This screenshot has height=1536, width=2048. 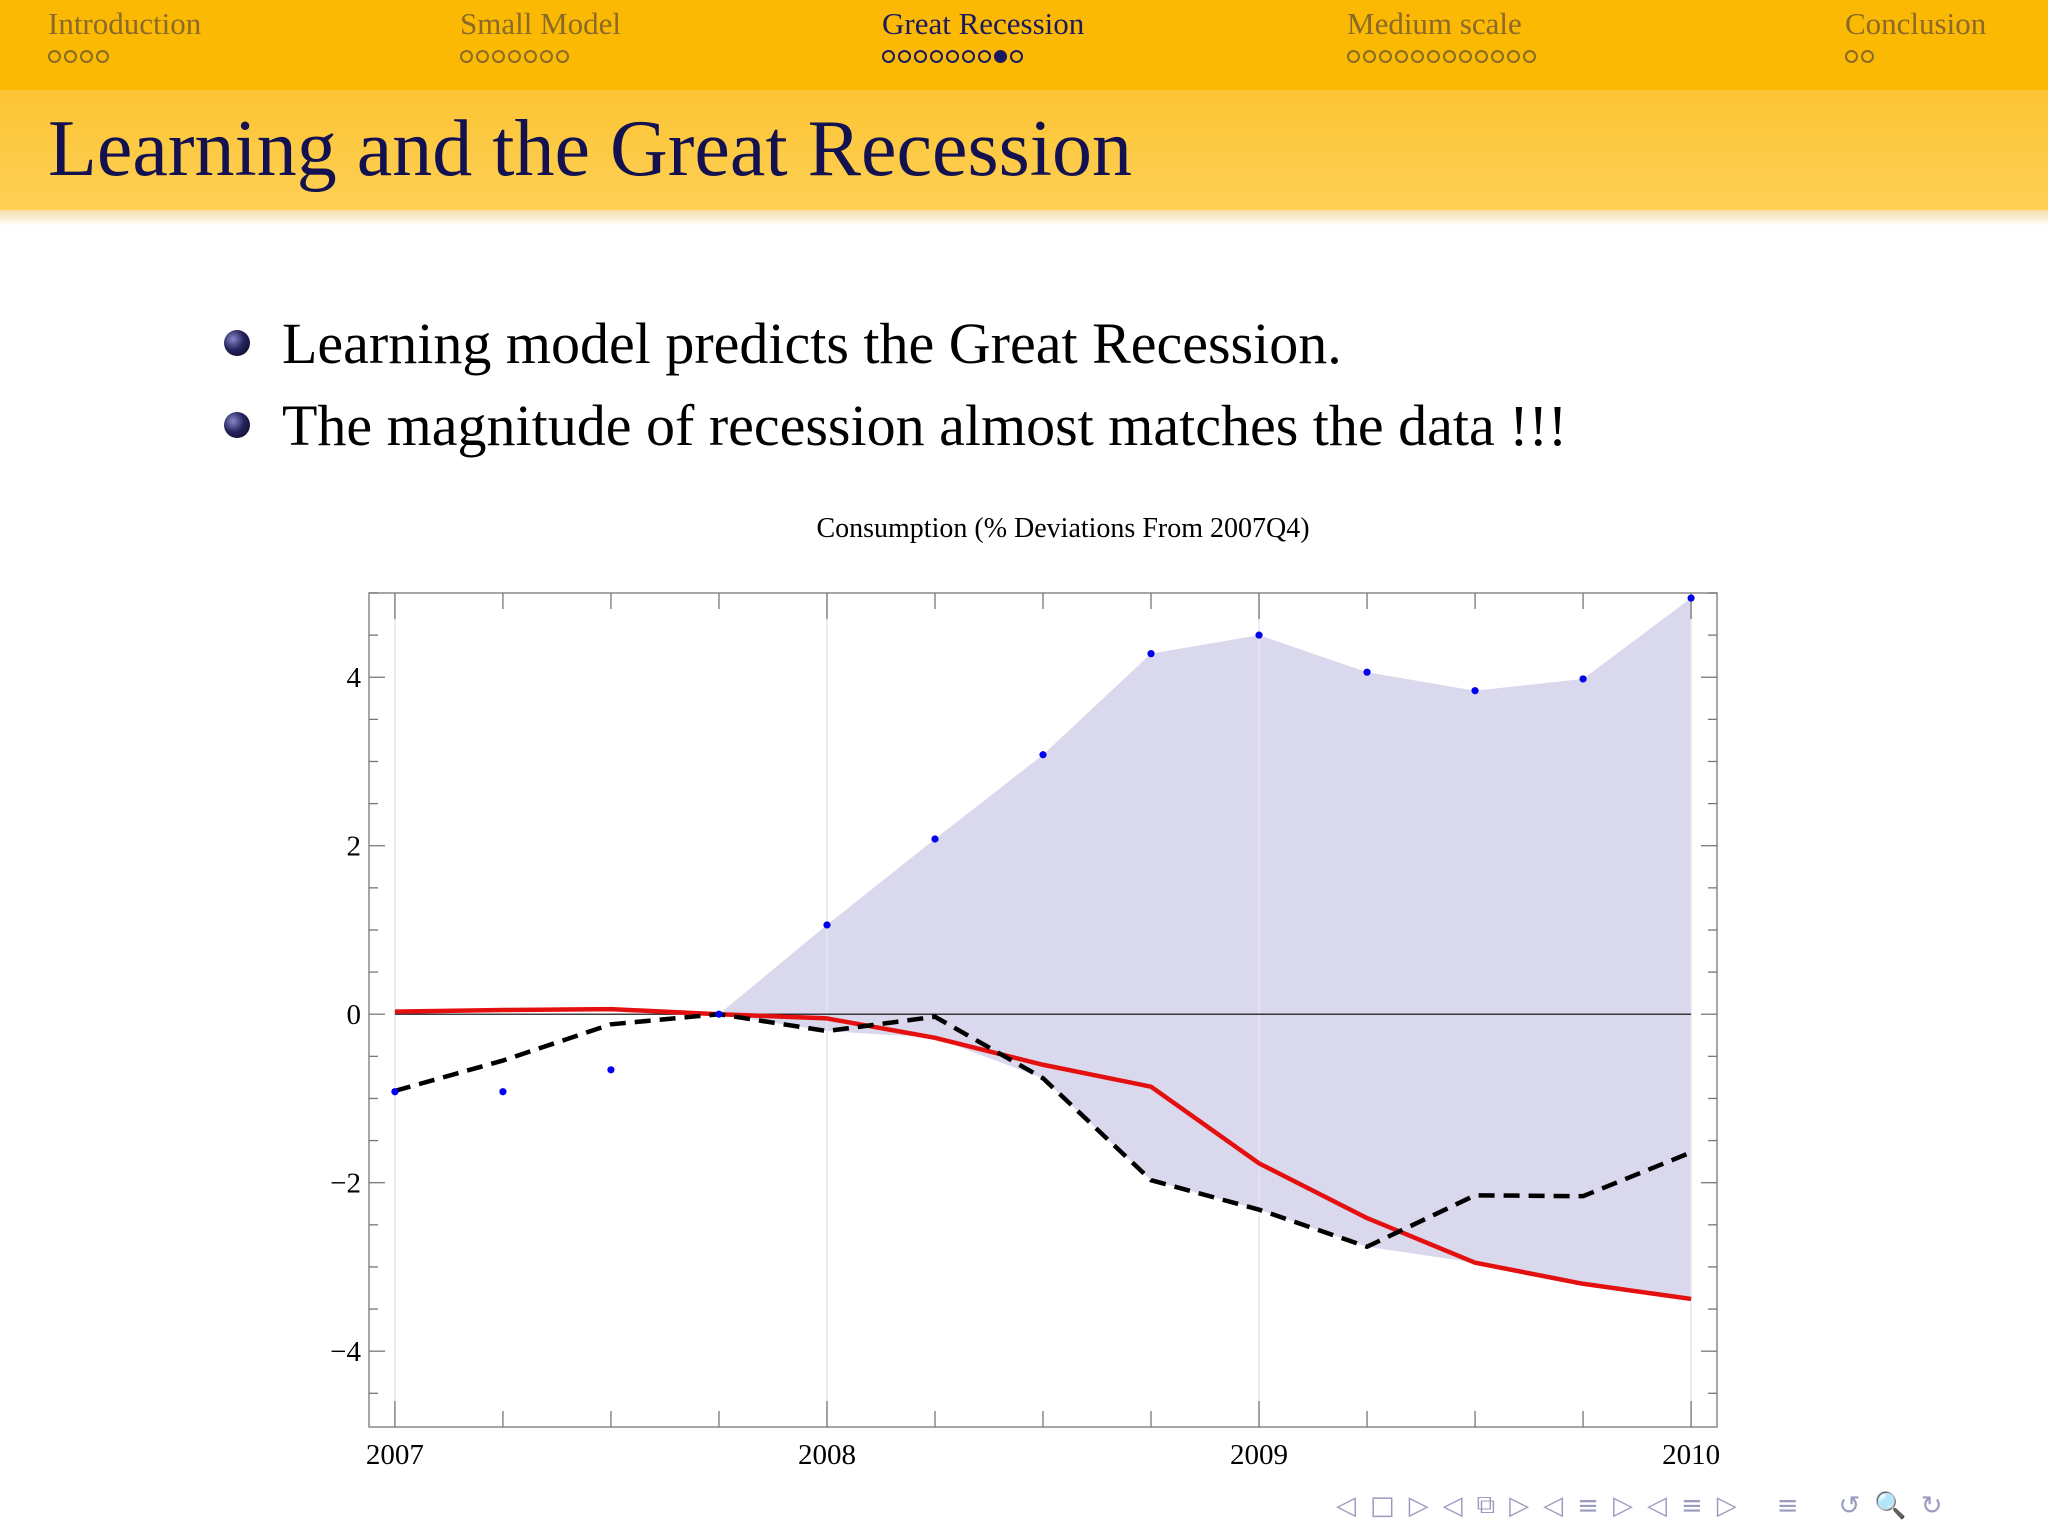 What do you see at coordinates (983, 23) in the screenshot?
I see `nav-section-label: Great Recession` at bounding box center [983, 23].